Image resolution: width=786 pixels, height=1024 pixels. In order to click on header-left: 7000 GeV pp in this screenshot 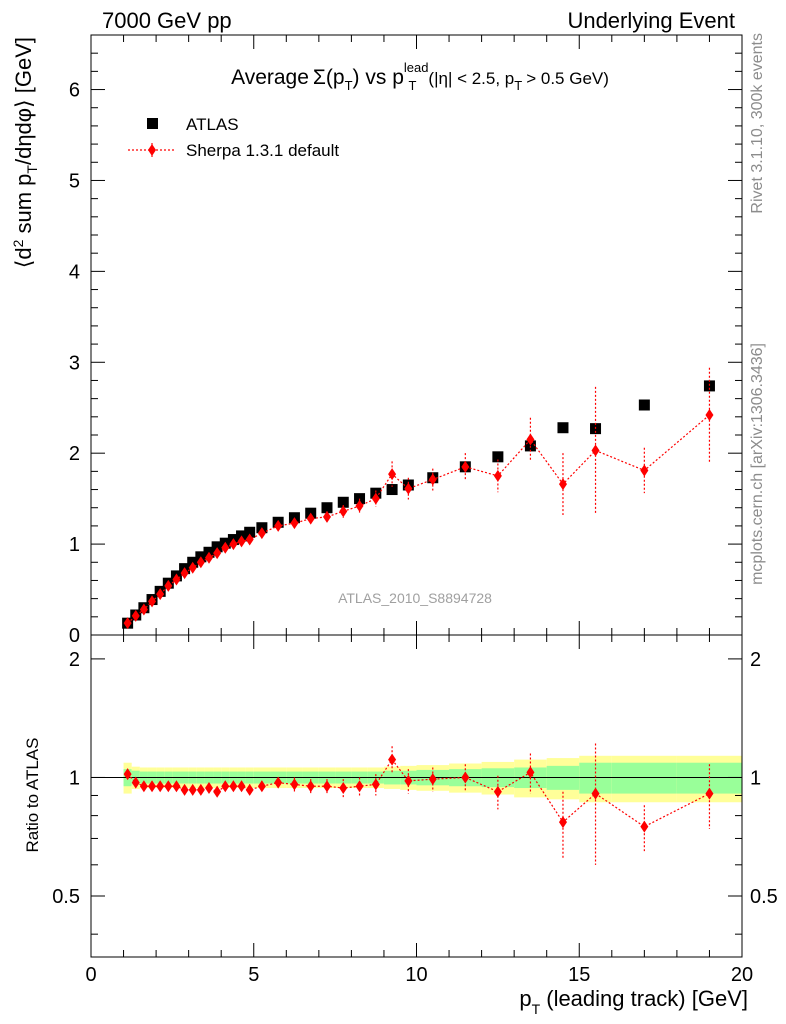, I will do `click(167, 20)`.